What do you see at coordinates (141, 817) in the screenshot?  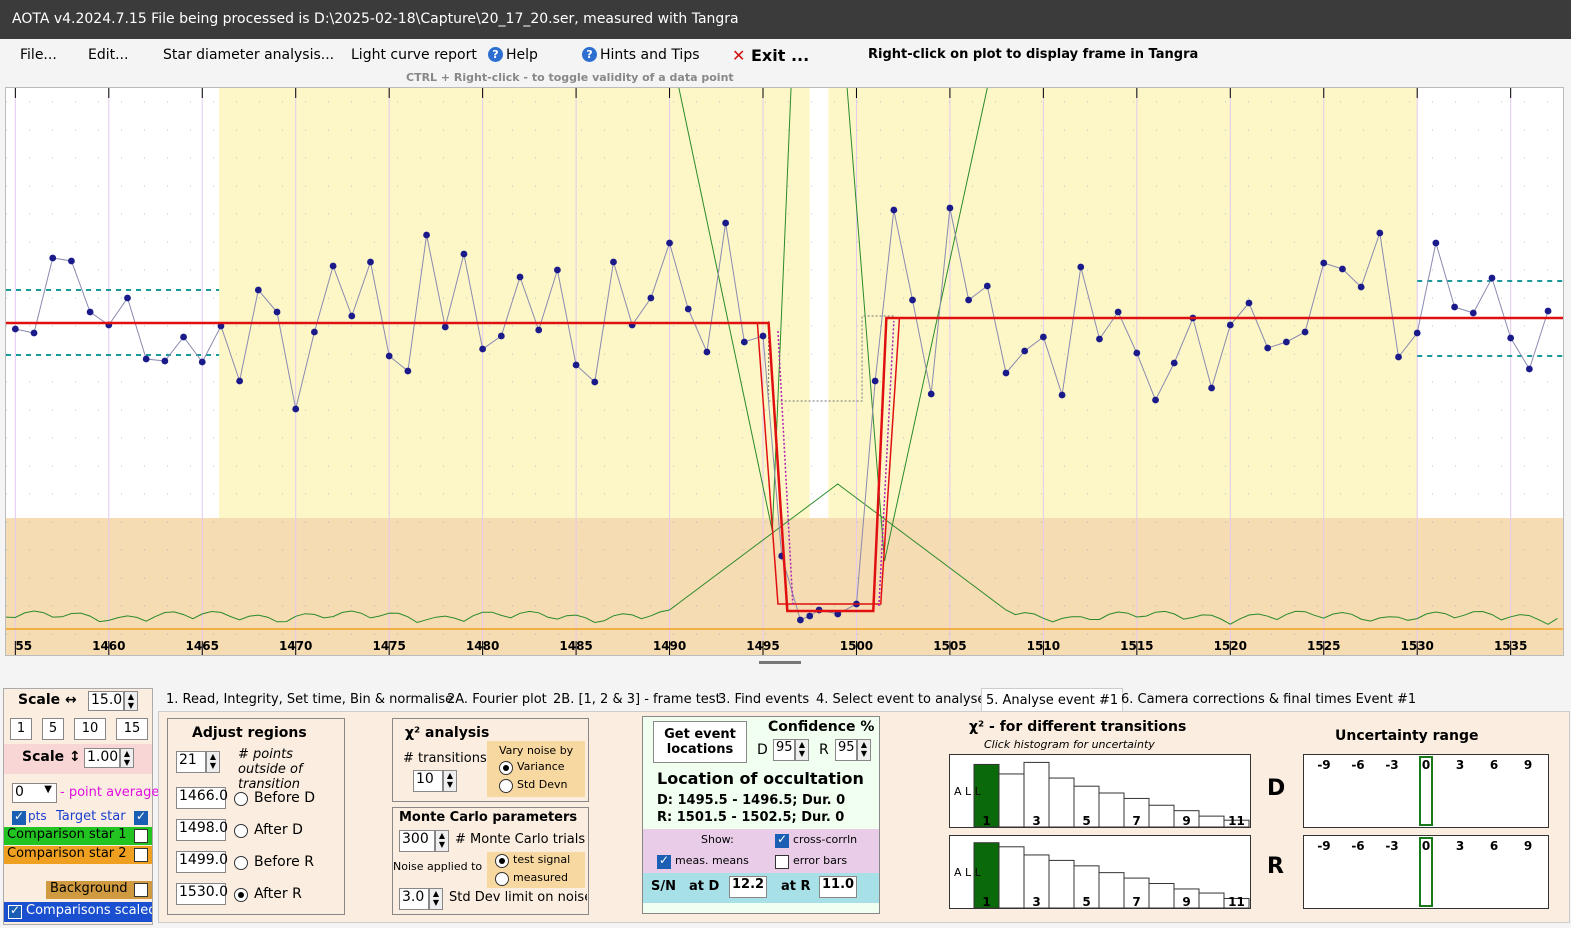 I see `target-star-checkbox` at bounding box center [141, 817].